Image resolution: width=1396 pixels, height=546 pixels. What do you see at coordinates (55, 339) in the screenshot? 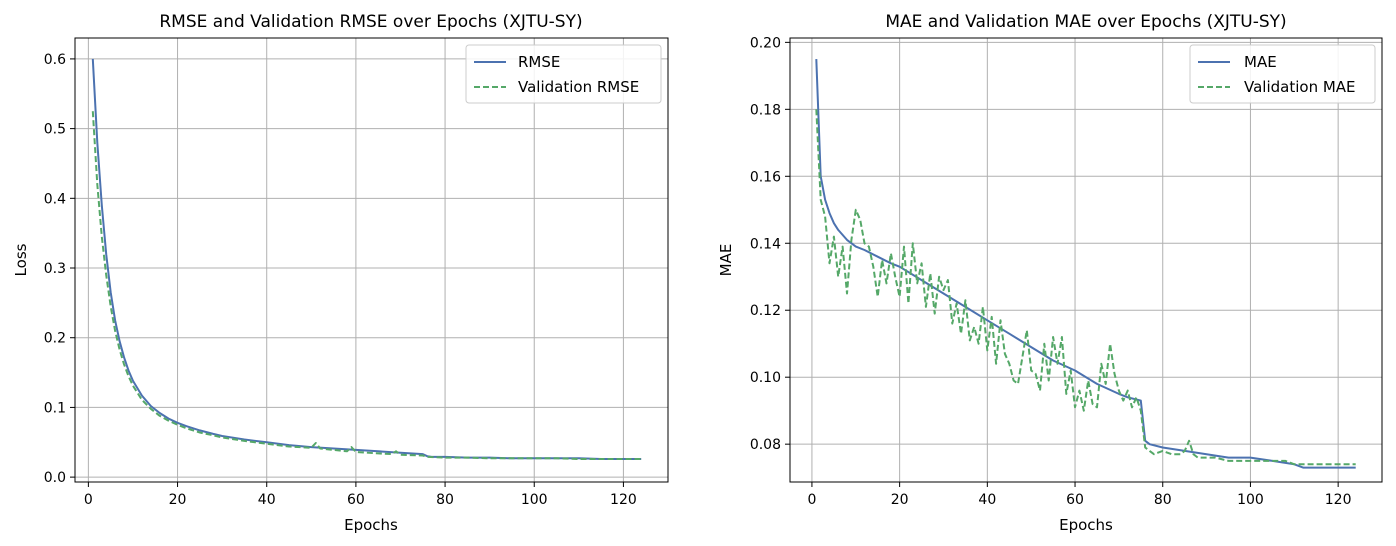
I see `rmse-y-tick-label: 0.2` at bounding box center [55, 339].